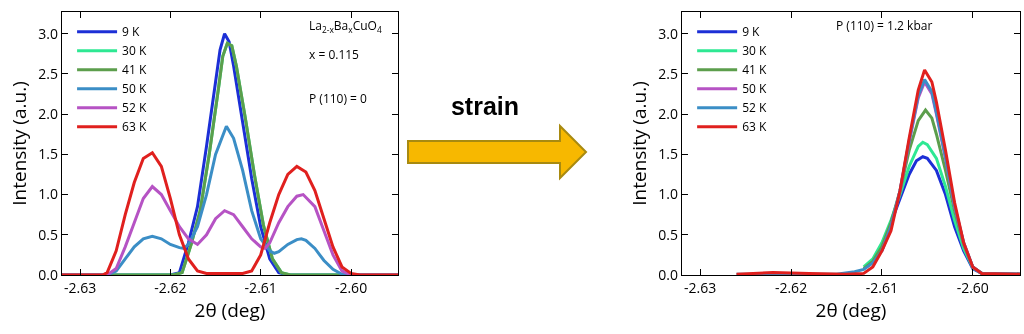 Image resolution: width=1024 pixels, height=334 pixels. What do you see at coordinates (884, 25) in the screenshot?
I see `annotation: P (110) = 1.2 kbar` at bounding box center [884, 25].